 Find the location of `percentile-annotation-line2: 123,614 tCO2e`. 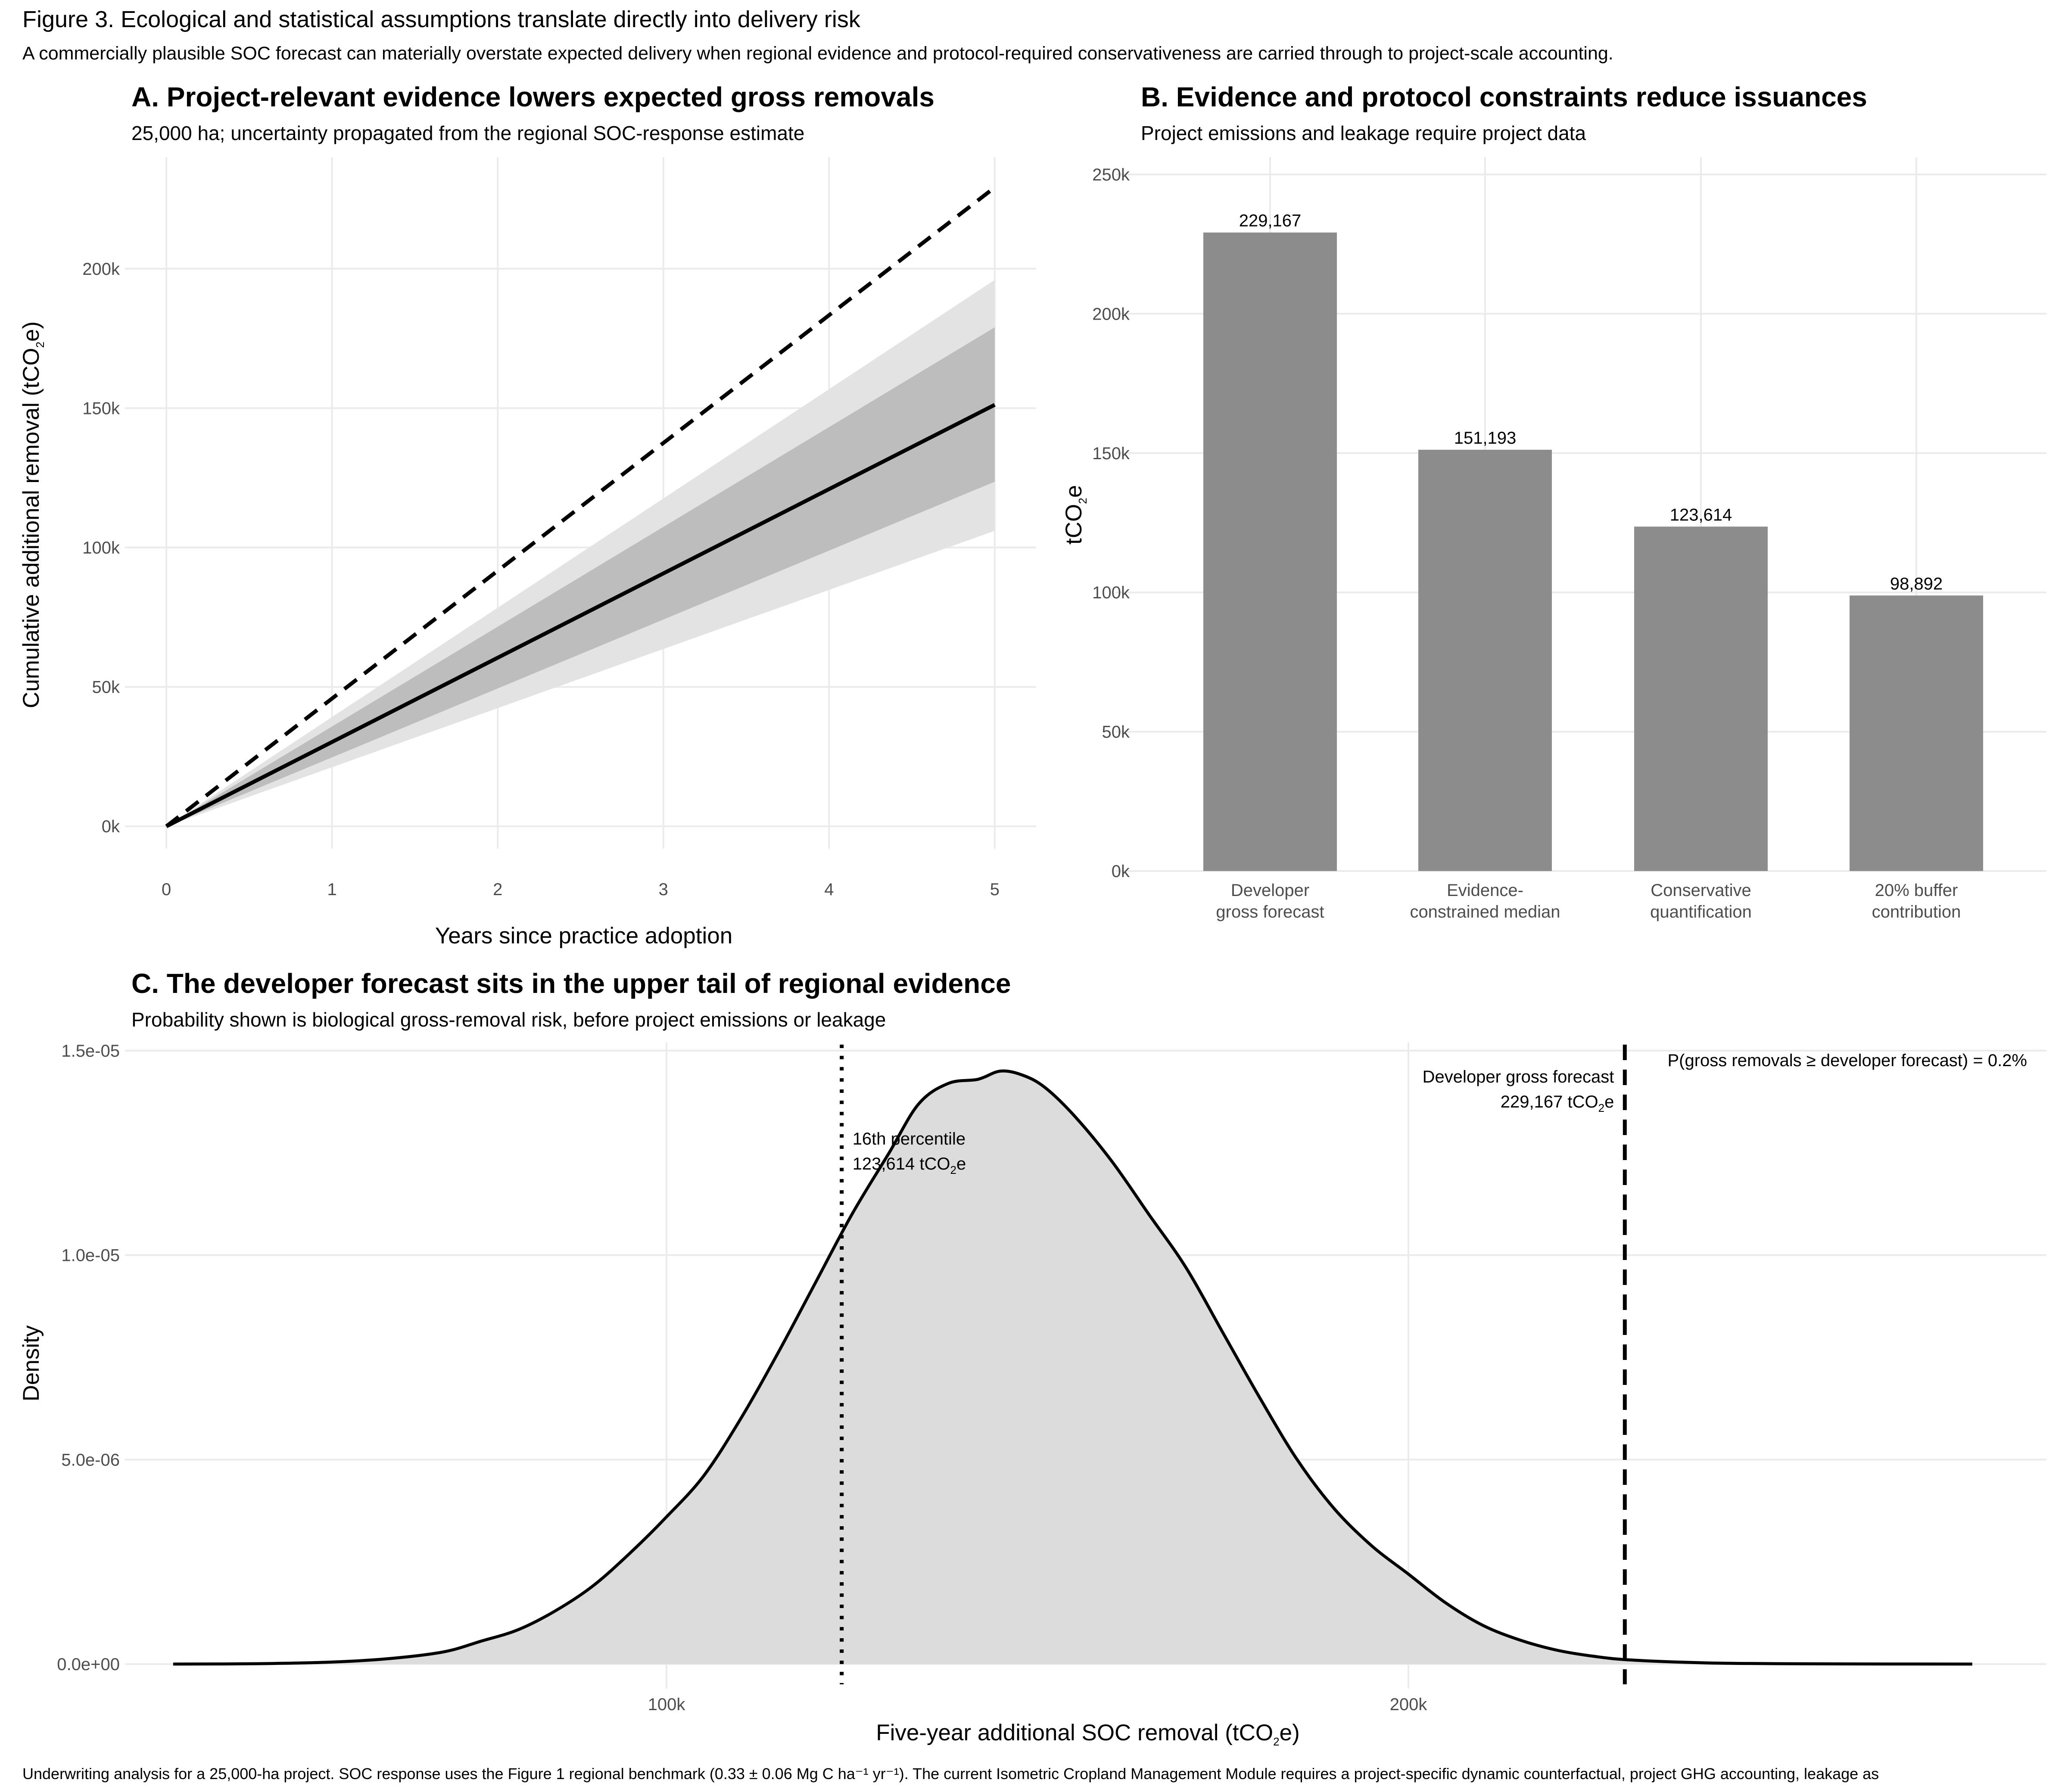

percentile-annotation-line2: 123,614 tCO2e is located at coordinates (909, 1165).